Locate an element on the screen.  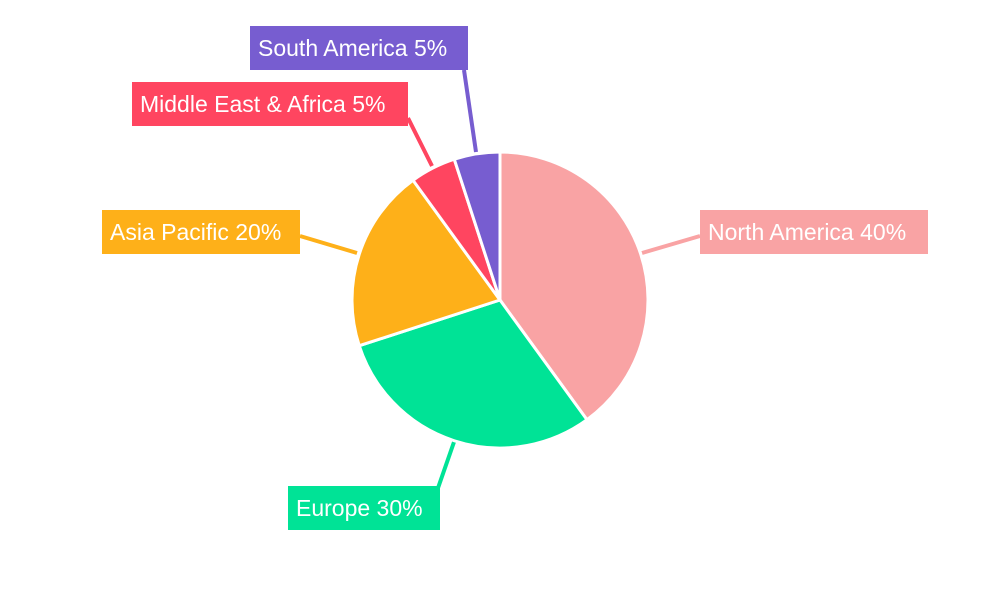
pie-slice-europe is located at coordinates (473, 374).